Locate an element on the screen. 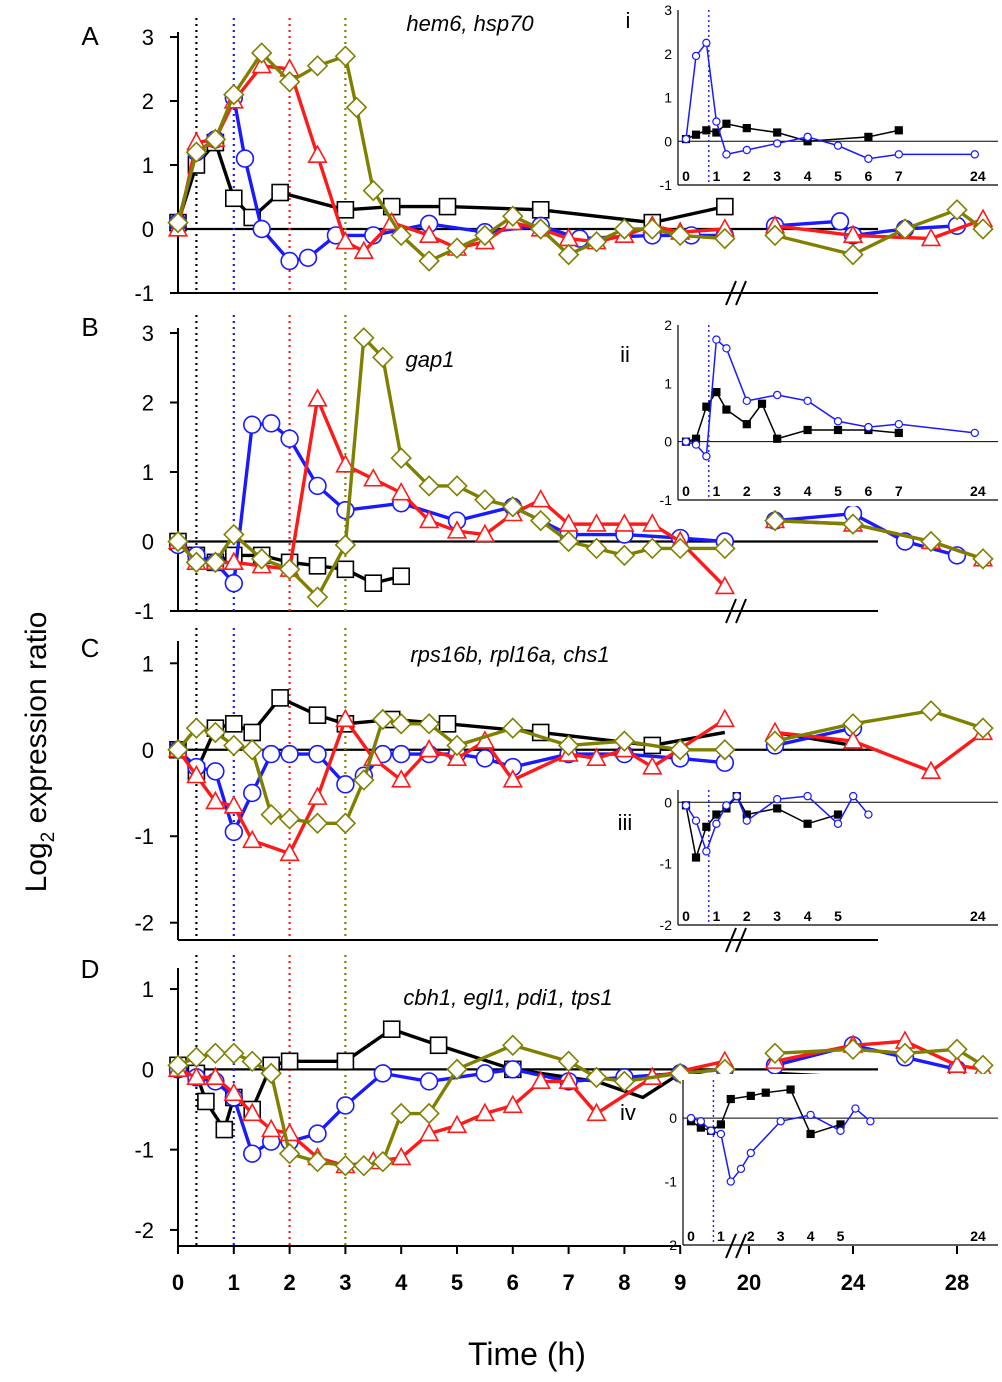 The image size is (1002, 1382). inset-x-tick-label: 3 is located at coordinates (777, 491).